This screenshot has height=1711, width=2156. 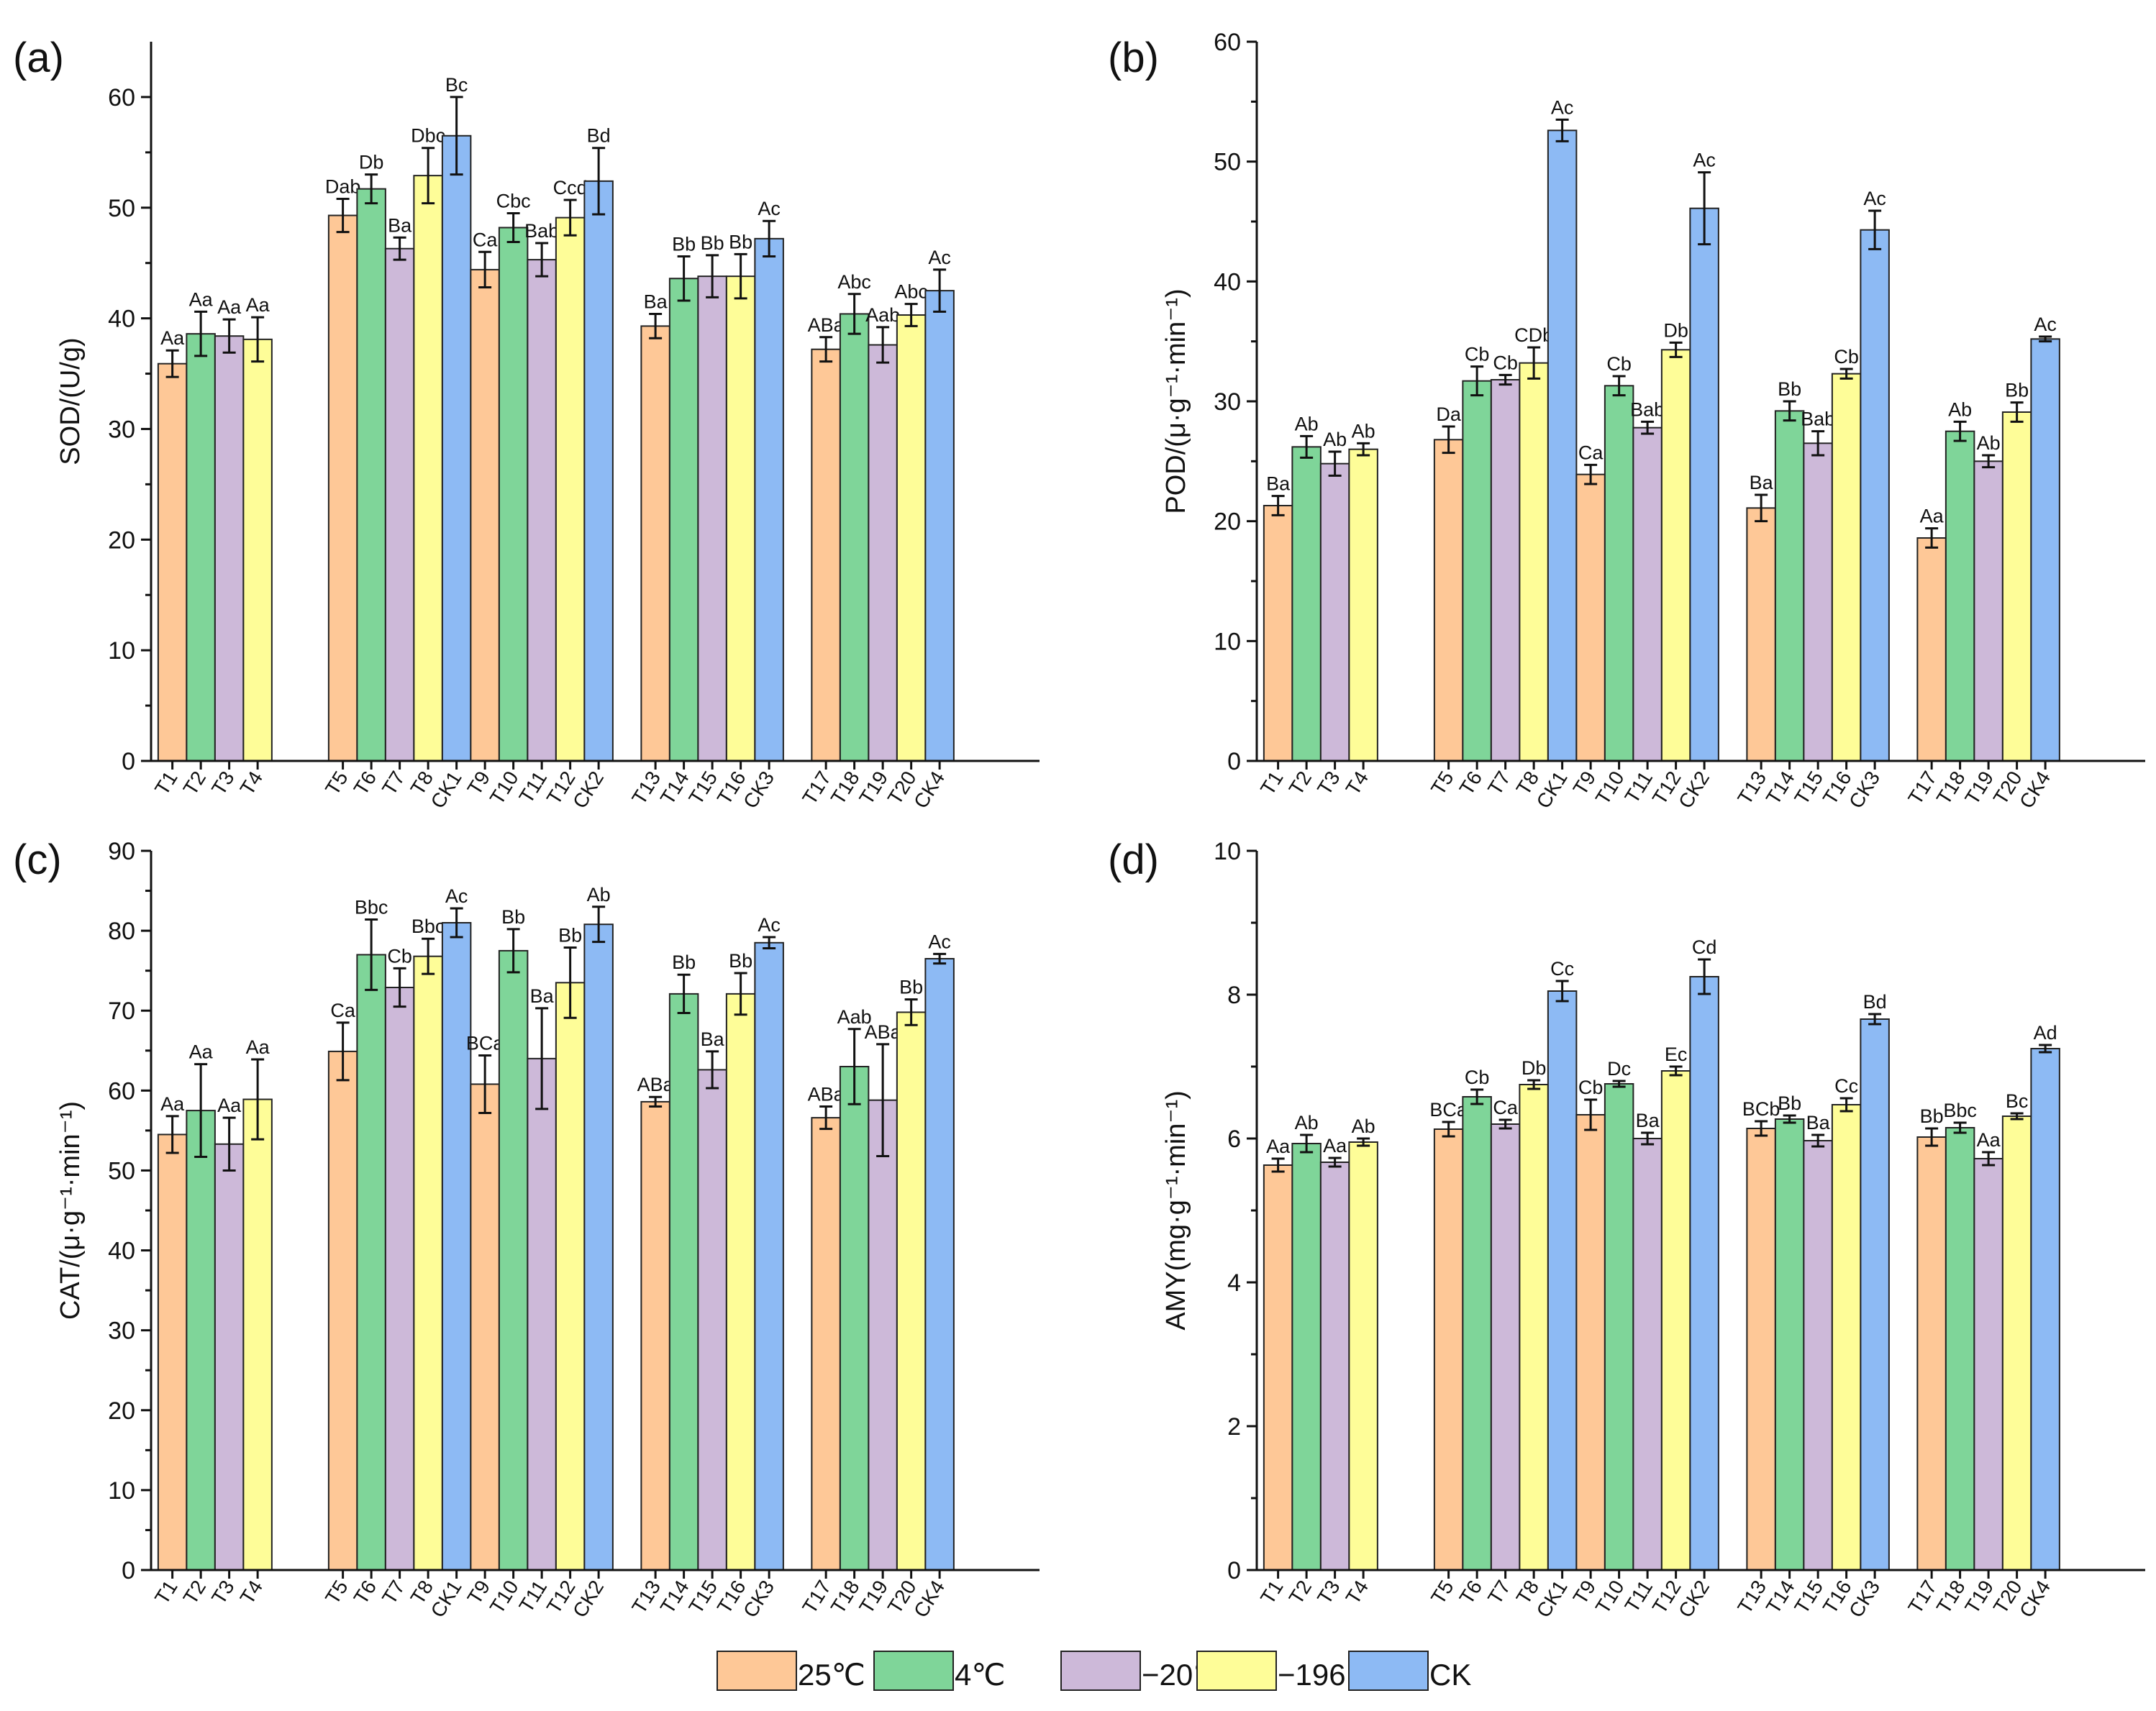 I want to click on significance-label: Bbc, so click(x=1960, y=1110).